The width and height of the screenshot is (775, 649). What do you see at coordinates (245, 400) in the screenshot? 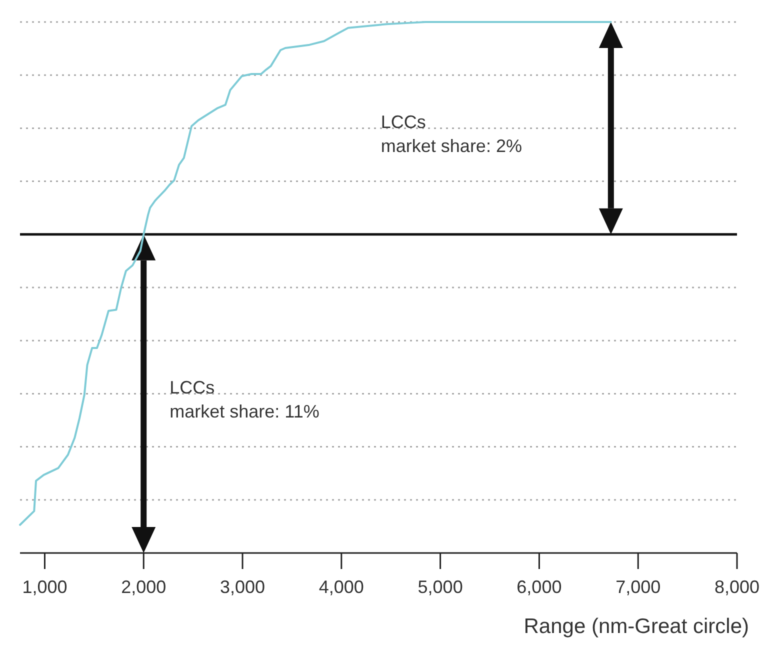
I see `annotation: LCCs market share: 11%` at bounding box center [245, 400].